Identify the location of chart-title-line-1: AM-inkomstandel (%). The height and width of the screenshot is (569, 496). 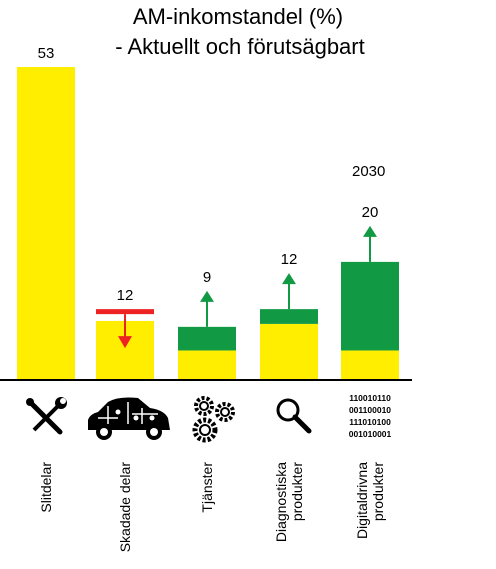
(238, 16).